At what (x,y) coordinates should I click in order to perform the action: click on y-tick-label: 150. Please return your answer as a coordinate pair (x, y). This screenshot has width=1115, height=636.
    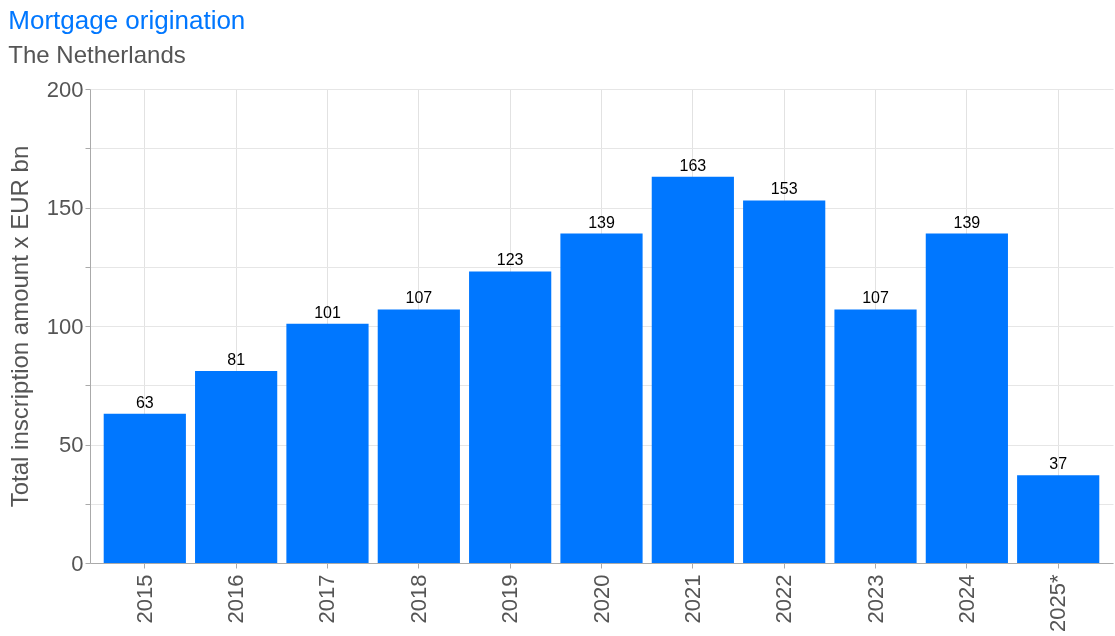
    Looking at the image, I should click on (65, 207).